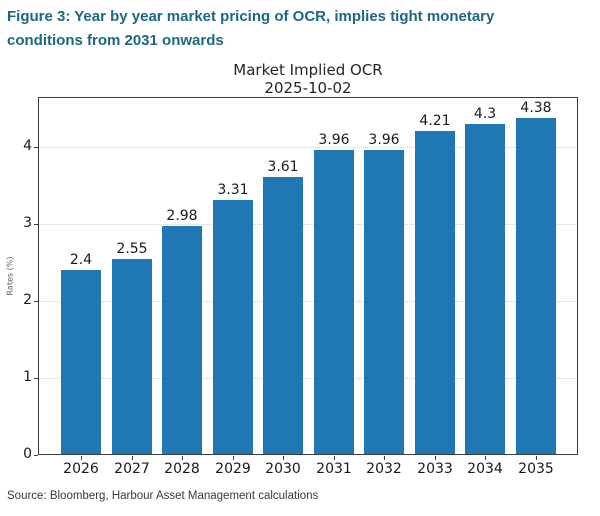 The width and height of the screenshot is (600, 516). Describe the element at coordinates (182, 469) in the screenshot. I see `x-tick-label: 2028` at that location.